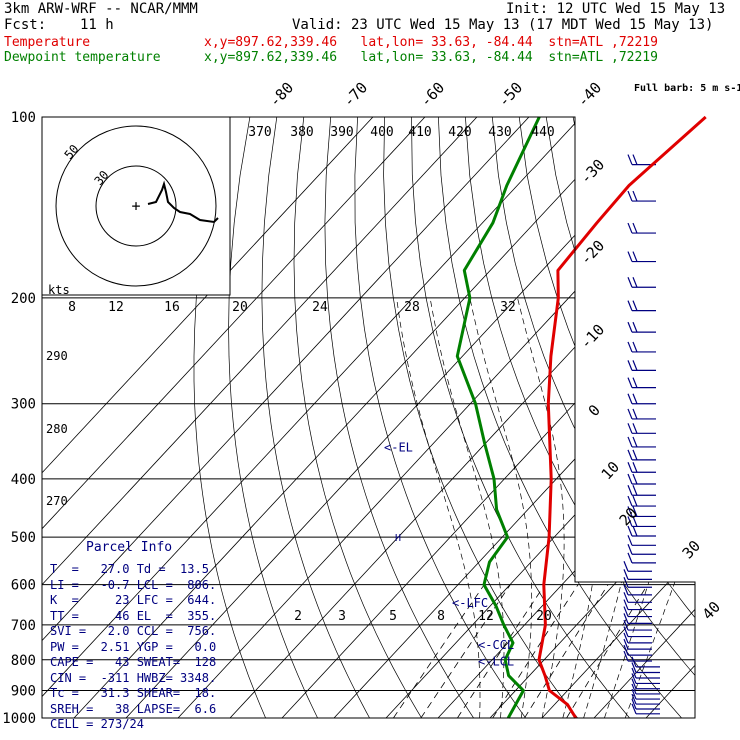 The image size is (740, 740). What do you see at coordinates (381, 132) in the screenshot?
I see `theta-label: 400` at bounding box center [381, 132].